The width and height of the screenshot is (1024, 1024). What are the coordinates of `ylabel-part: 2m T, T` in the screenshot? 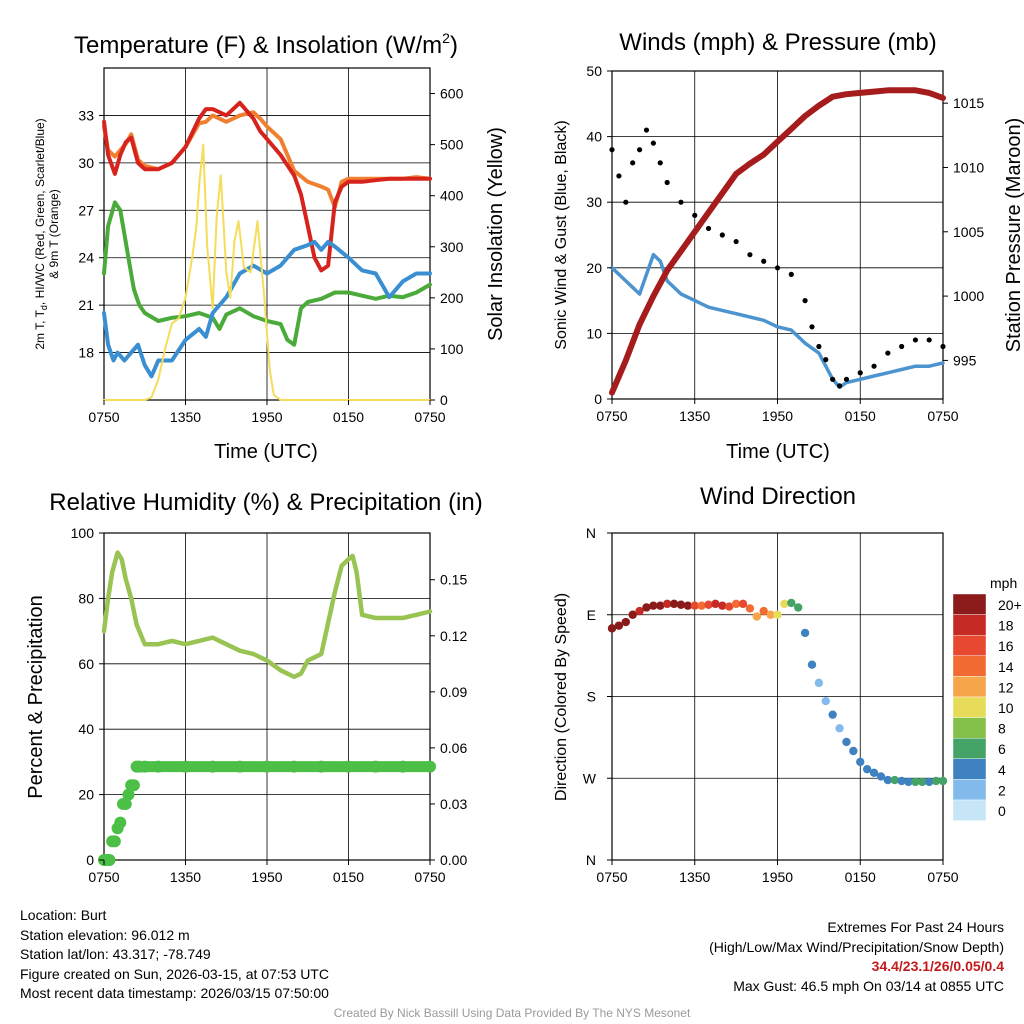 It's located at (40, 329).